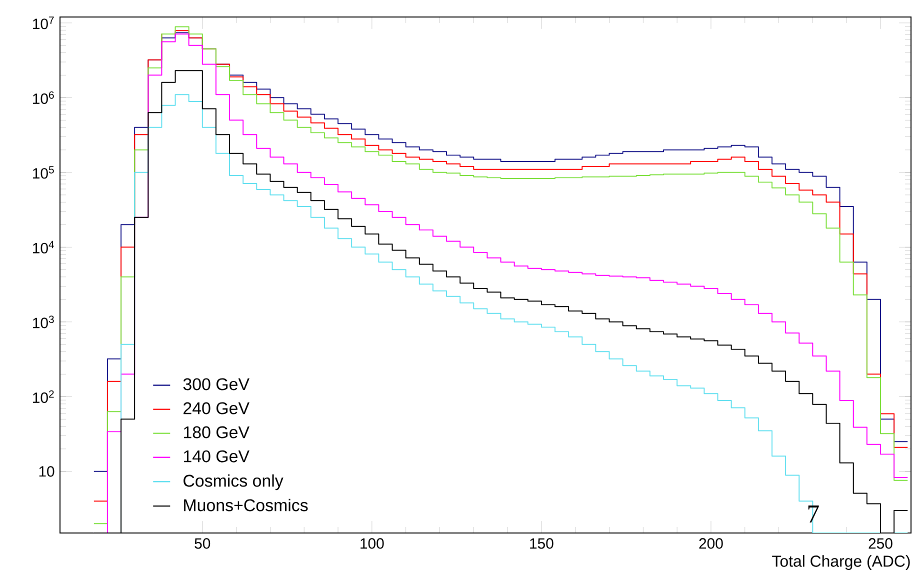 The height and width of the screenshot is (584, 914). I want to click on y-tick-label: 10, so click(46, 471).